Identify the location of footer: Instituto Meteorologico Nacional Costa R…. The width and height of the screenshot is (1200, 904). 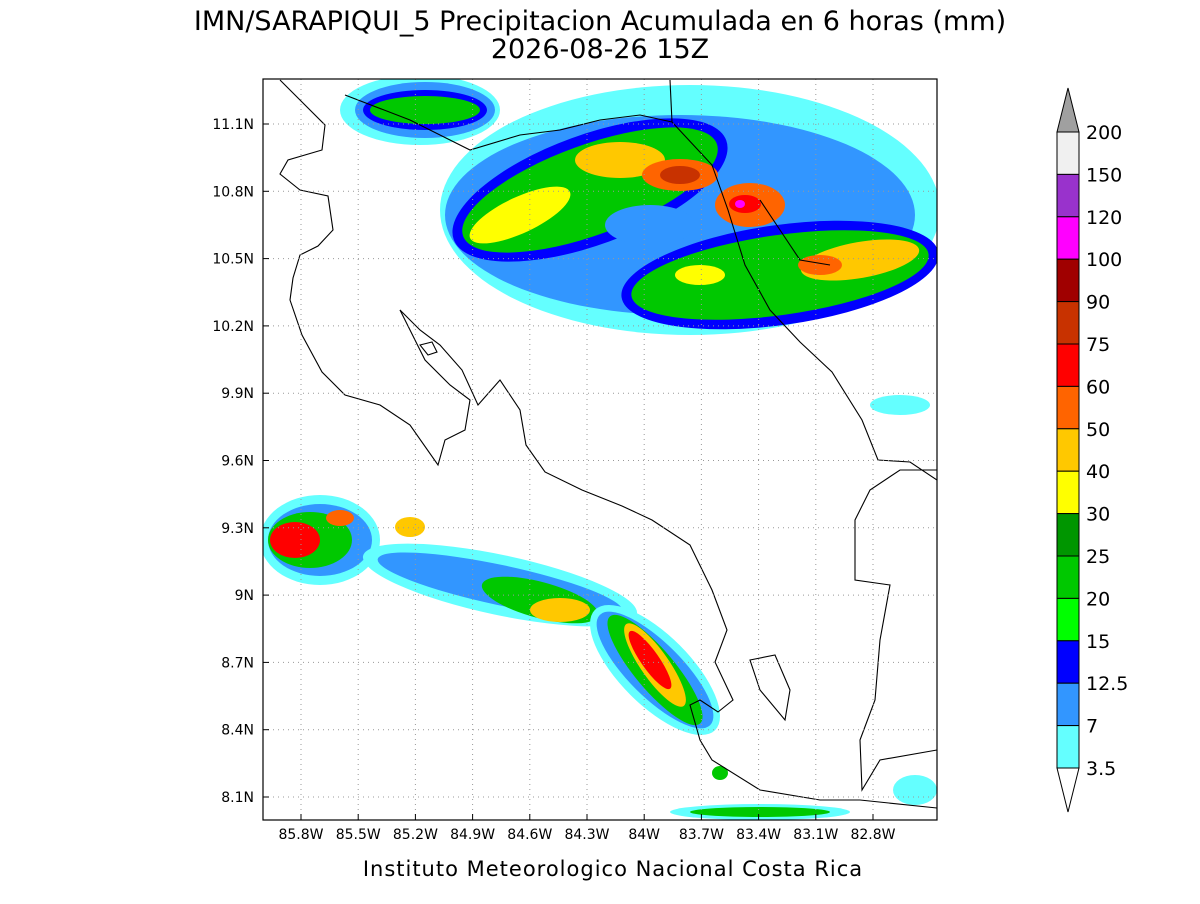
(613, 869).